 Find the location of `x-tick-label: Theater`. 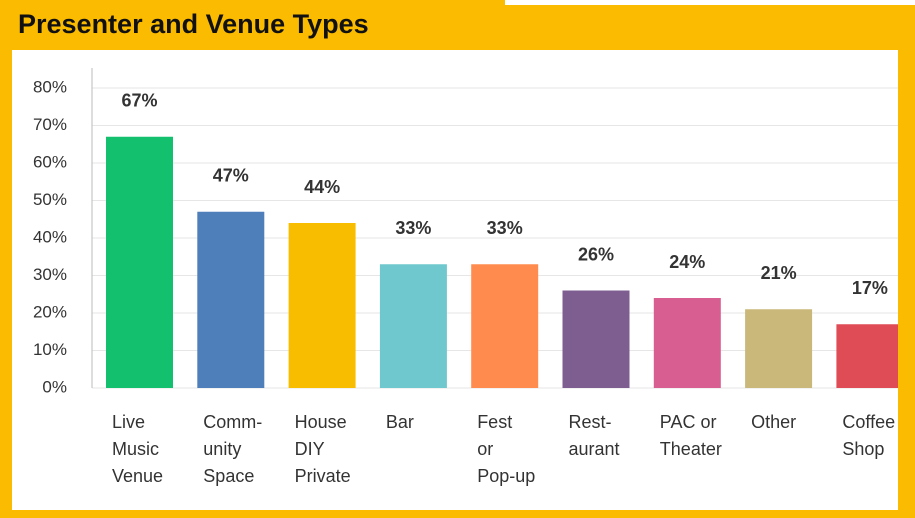

x-tick-label: Theater is located at coordinates (691, 449).